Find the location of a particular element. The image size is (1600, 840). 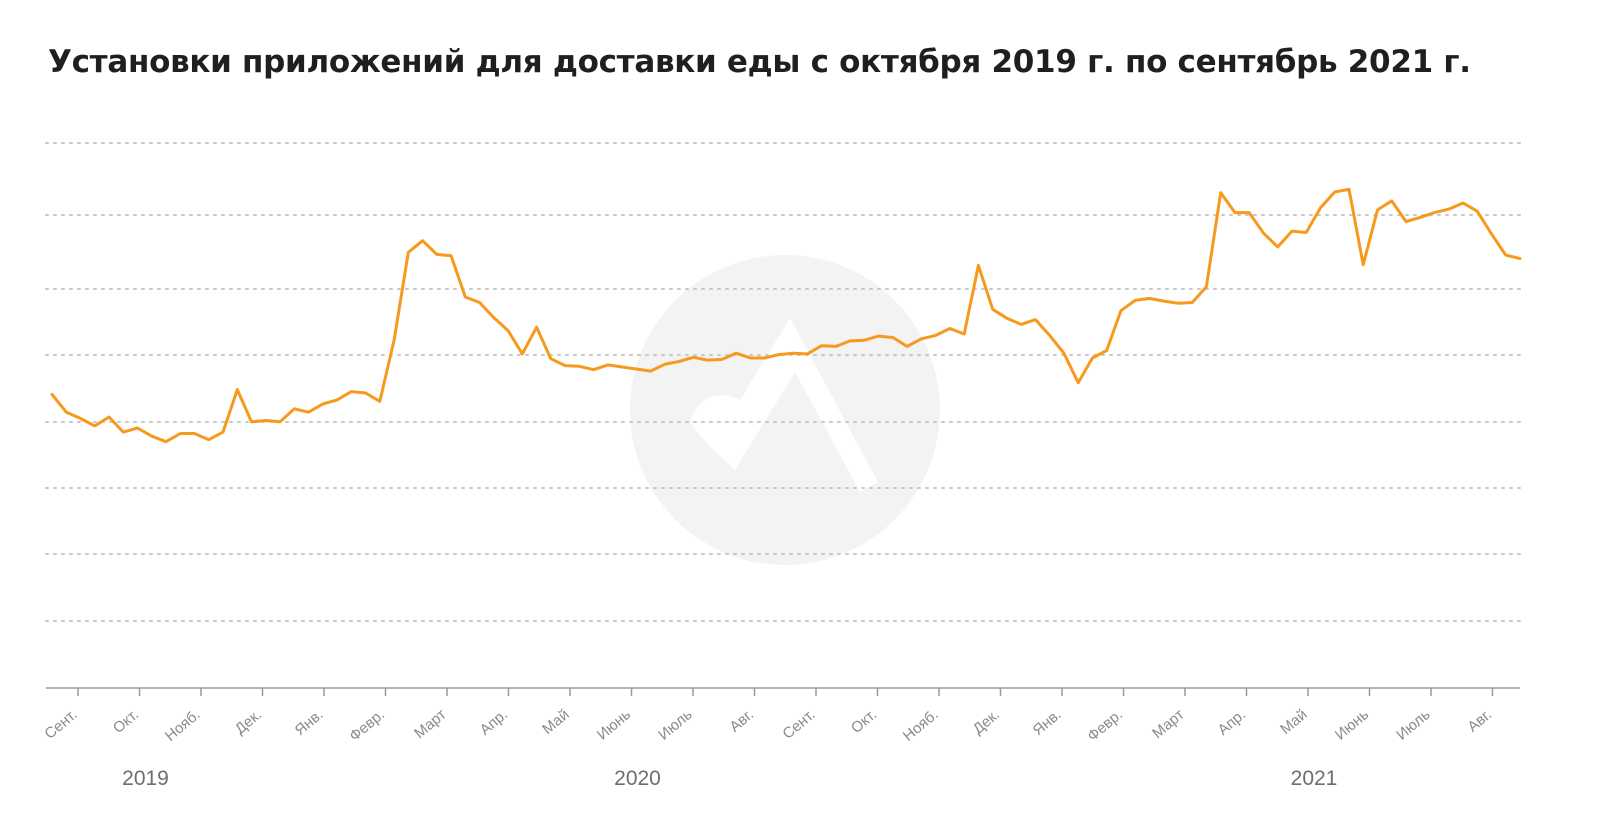

watermark-circle is located at coordinates (785, 410).